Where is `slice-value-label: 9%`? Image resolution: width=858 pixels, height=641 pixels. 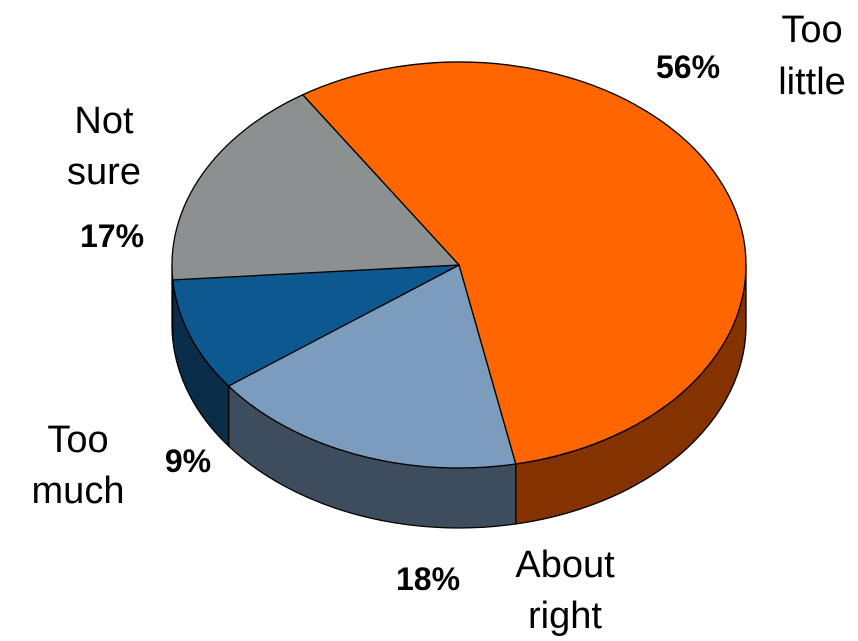 slice-value-label: 9% is located at coordinates (188, 461).